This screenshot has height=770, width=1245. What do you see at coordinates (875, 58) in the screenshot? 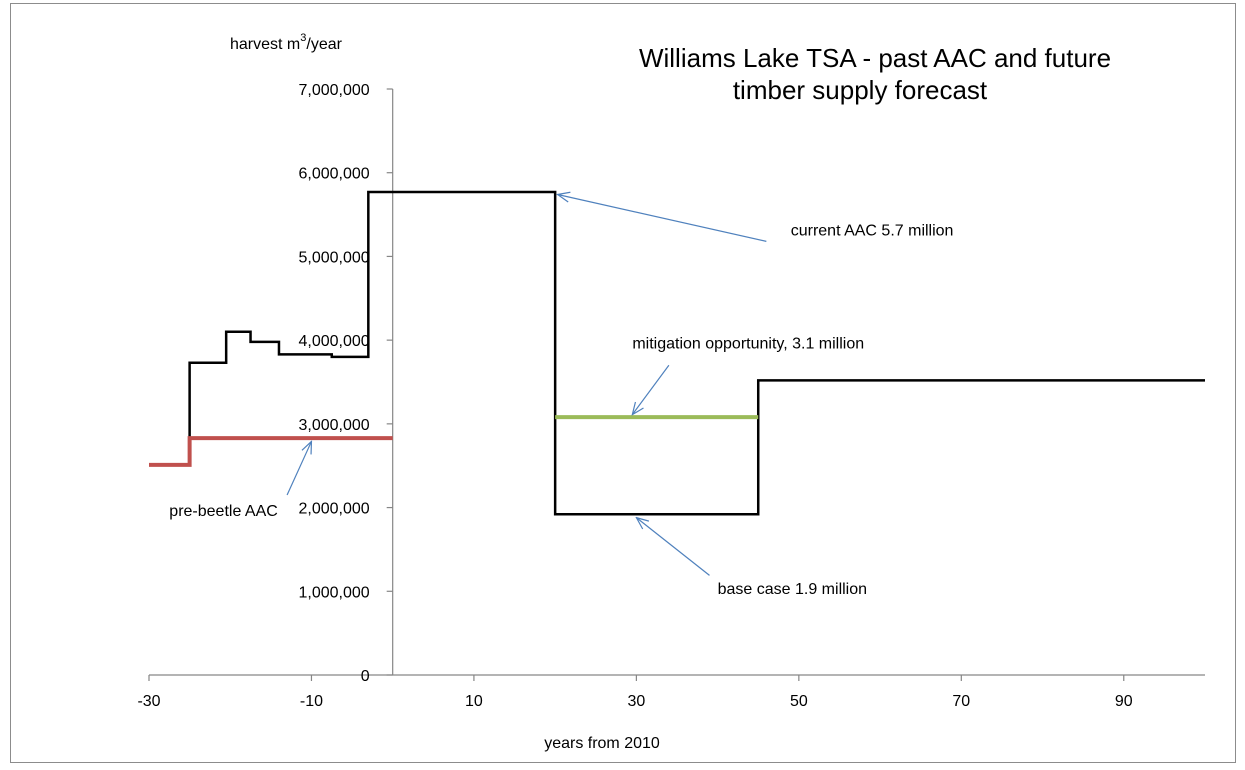
I see `chart-title-line-1: Williams Lake TSA - past AAC and future` at bounding box center [875, 58].